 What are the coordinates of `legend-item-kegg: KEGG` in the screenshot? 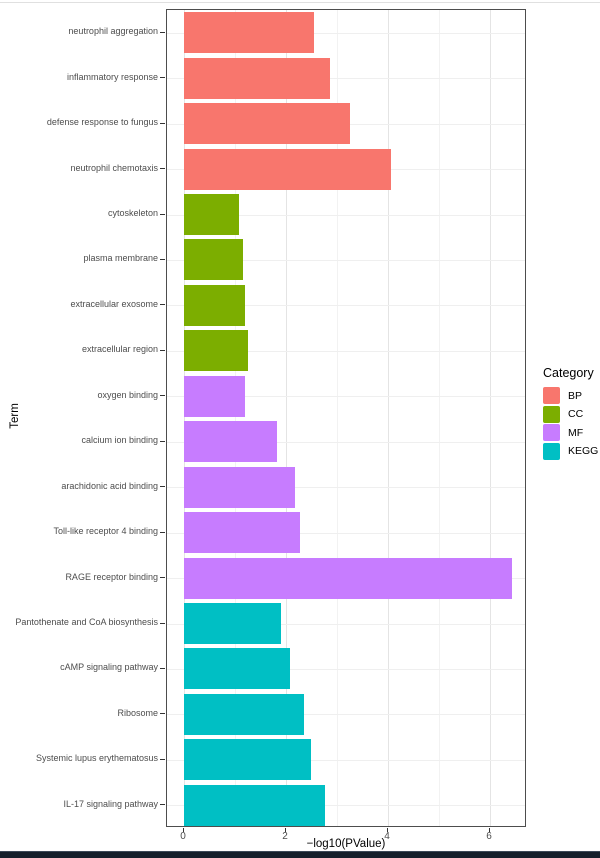 It's located at (571, 451).